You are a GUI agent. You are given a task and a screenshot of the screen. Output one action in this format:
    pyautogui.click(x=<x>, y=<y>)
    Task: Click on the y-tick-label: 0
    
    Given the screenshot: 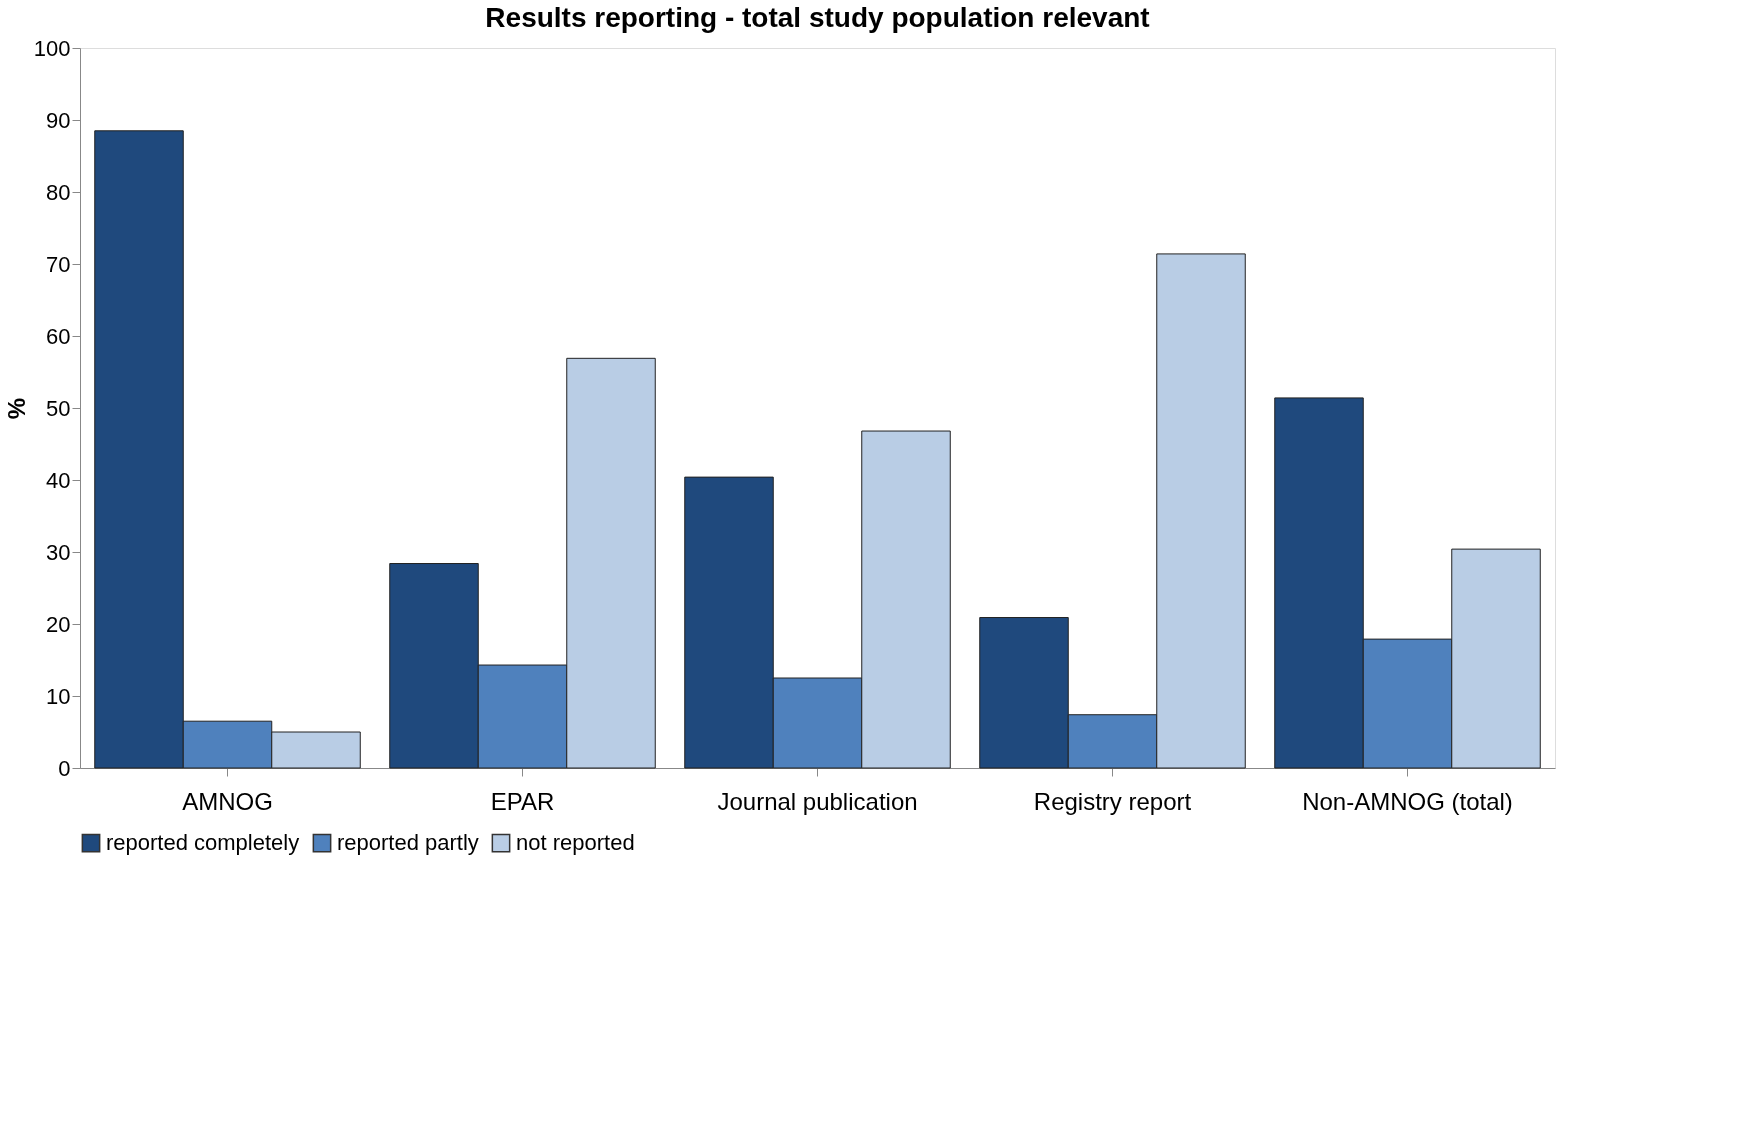 What is the action you would take?
    pyautogui.click(x=64, y=768)
    